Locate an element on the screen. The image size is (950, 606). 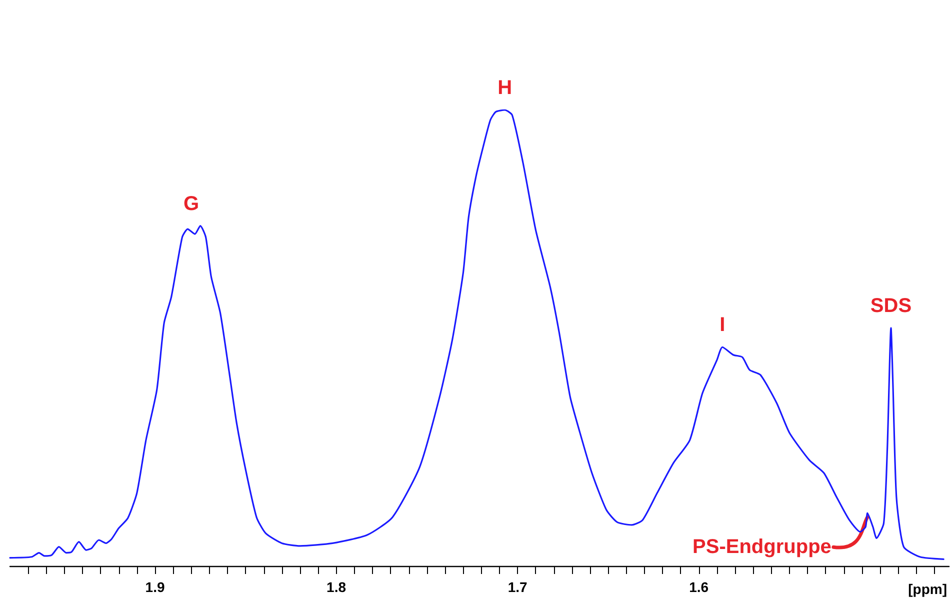
x-tick-label: 1.6 is located at coordinates (699, 587).